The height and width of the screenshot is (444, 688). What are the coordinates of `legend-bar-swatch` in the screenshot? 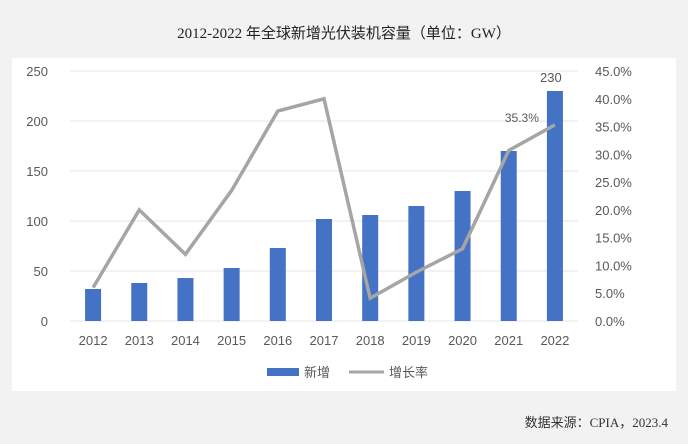 It's located at (283, 372).